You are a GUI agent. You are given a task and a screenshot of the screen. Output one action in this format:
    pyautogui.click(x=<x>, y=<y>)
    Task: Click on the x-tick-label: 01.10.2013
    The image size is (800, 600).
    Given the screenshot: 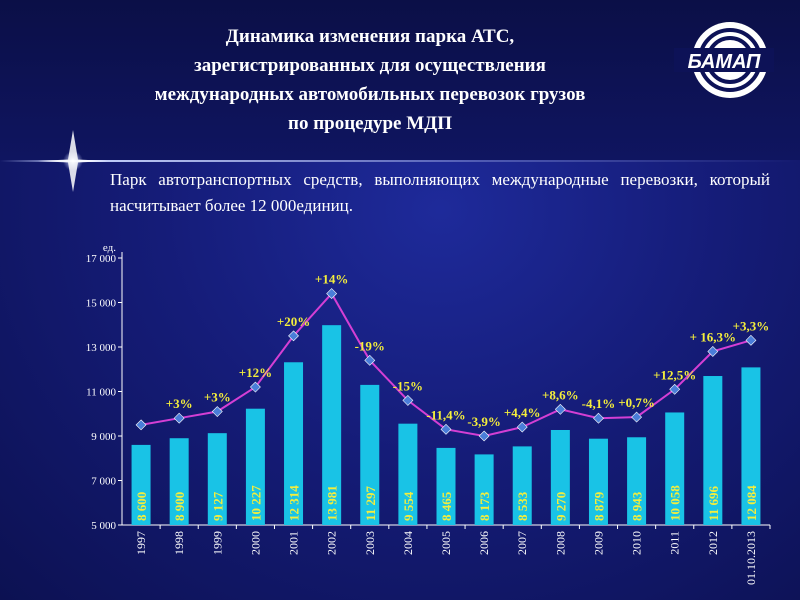 What is the action you would take?
    pyautogui.click(x=751, y=558)
    